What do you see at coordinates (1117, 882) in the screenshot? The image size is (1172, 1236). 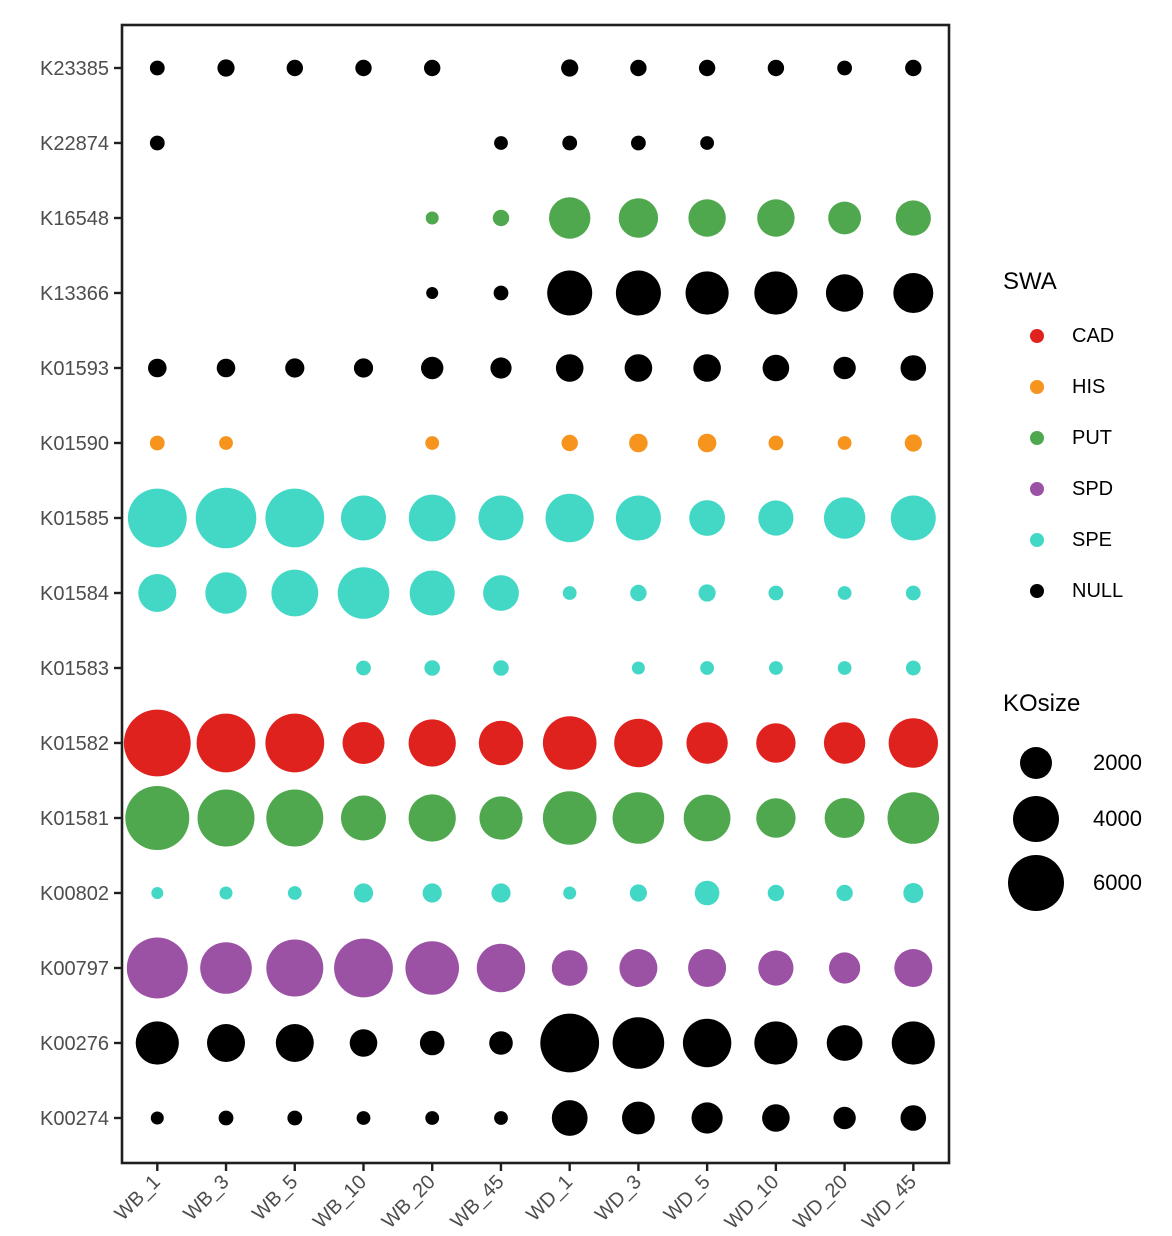 I see `kosize-legend-label-6000: 6000` at bounding box center [1117, 882].